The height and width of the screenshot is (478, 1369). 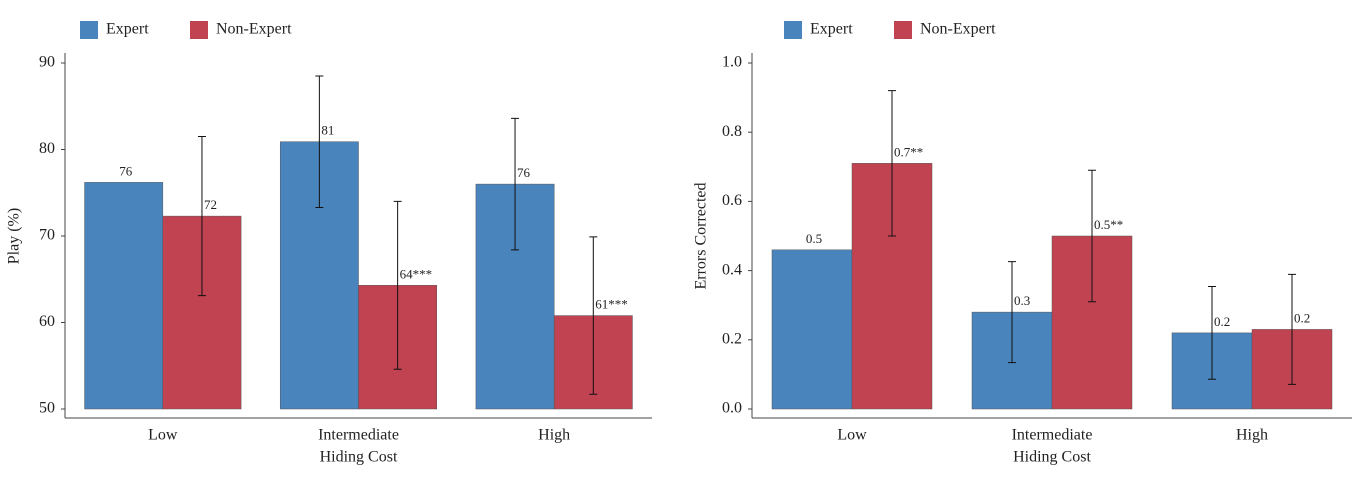 I want to click on y-tick-label: 0.2, so click(x=732, y=338).